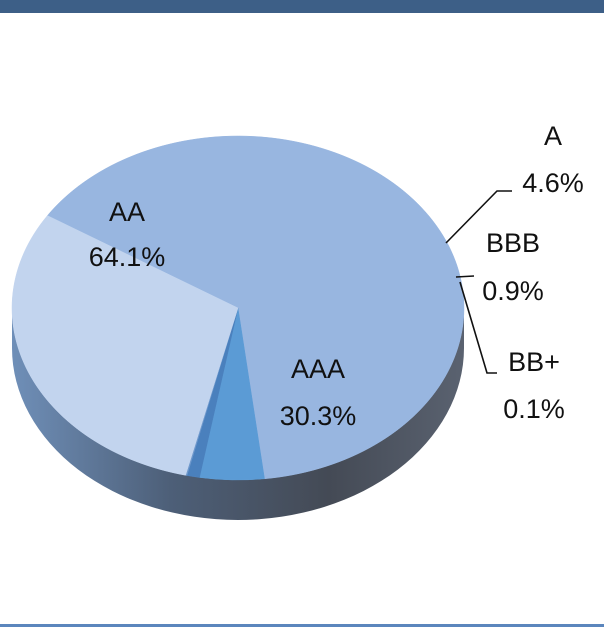 Image resolution: width=604 pixels, height=630 pixels. Describe the element at coordinates (465, 276) in the screenshot. I see `leader-bbb` at that location.